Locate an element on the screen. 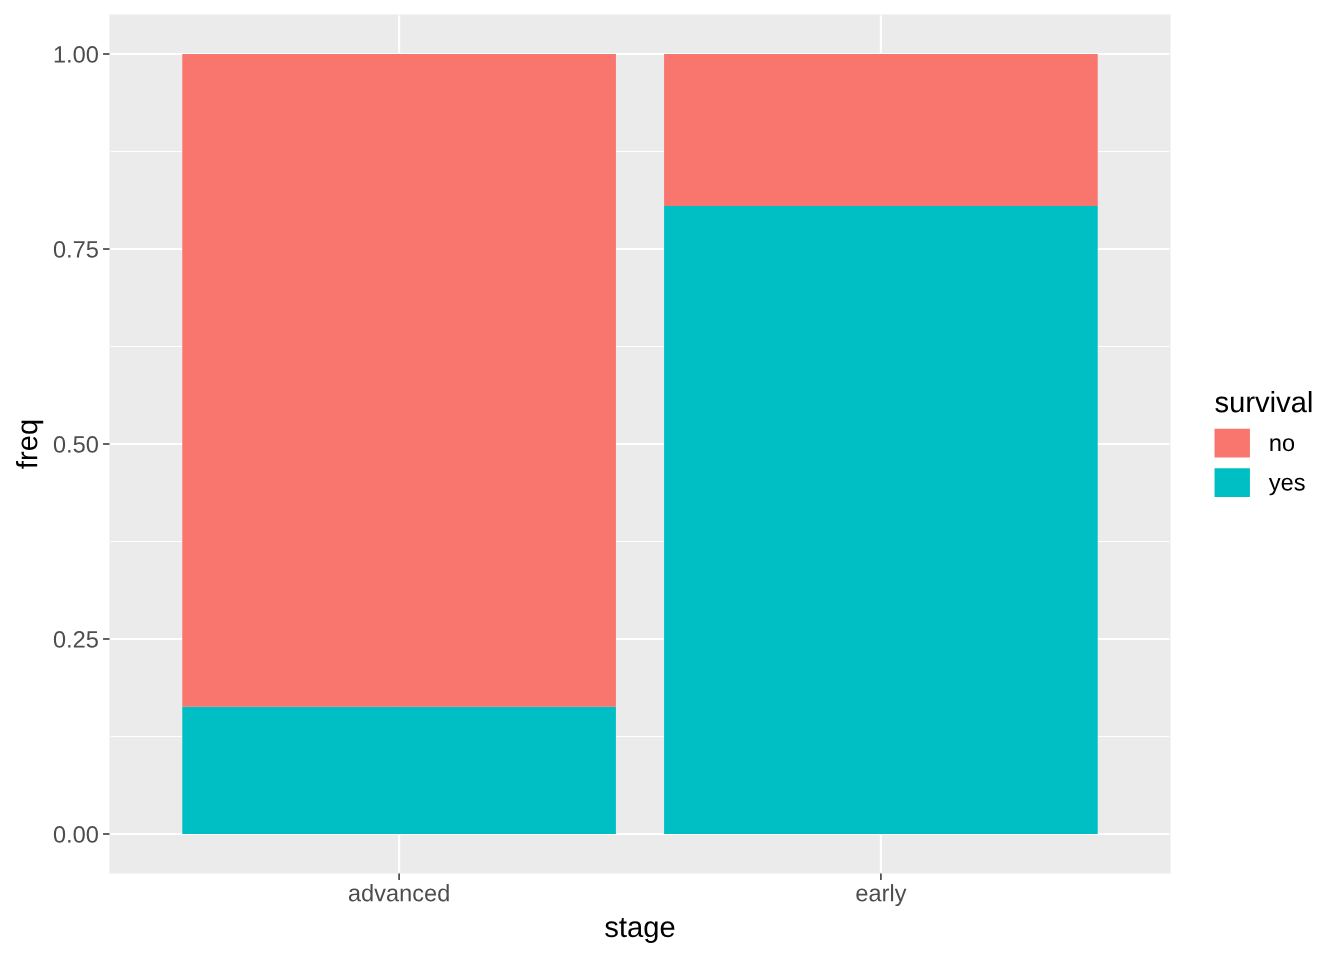  x-axis-title: stage is located at coordinates (640, 931).